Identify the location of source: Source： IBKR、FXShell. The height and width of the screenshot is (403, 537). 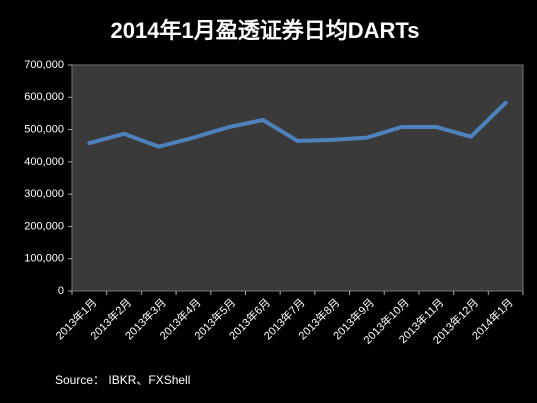
(122, 380).